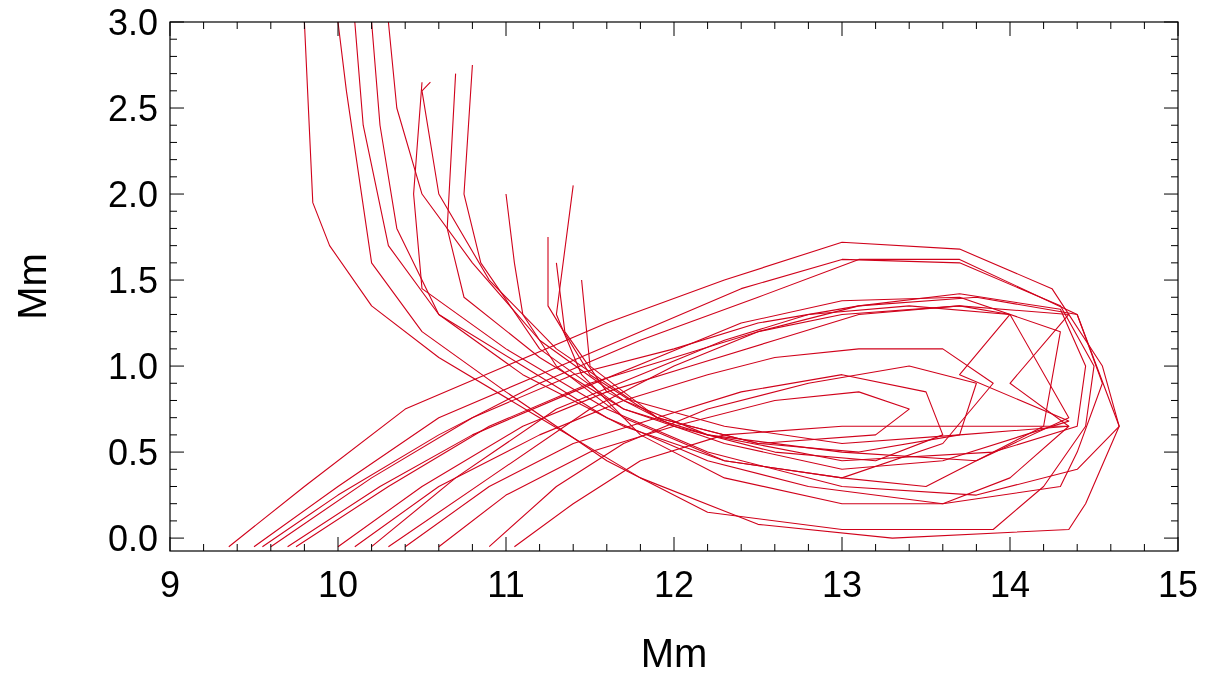 Image resolution: width=1216 pixels, height=677 pixels. Describe the element at coordinates (338, 584) in the screenshot. I see `x-tick-label: 10` at that location.